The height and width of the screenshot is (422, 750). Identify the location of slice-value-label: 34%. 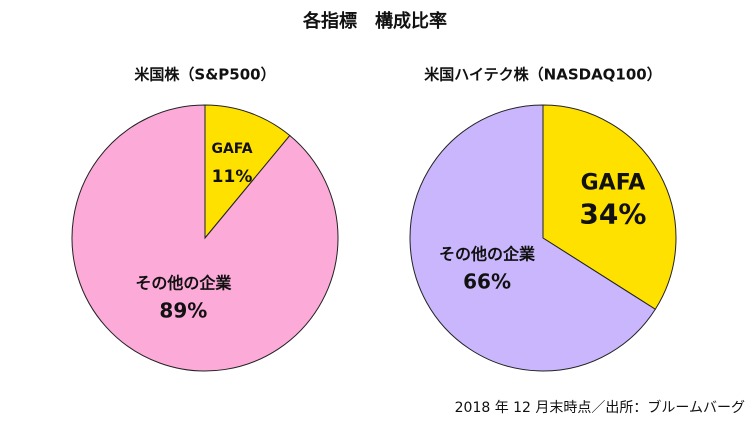
(612, 214).